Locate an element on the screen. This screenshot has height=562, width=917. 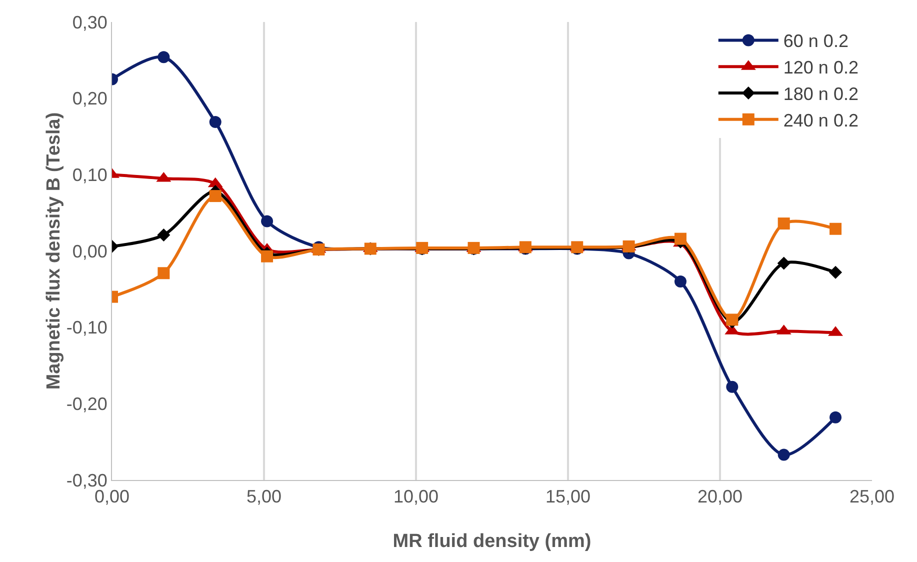
x-tick-label: 25,00 is located at coordinates (872, 496).